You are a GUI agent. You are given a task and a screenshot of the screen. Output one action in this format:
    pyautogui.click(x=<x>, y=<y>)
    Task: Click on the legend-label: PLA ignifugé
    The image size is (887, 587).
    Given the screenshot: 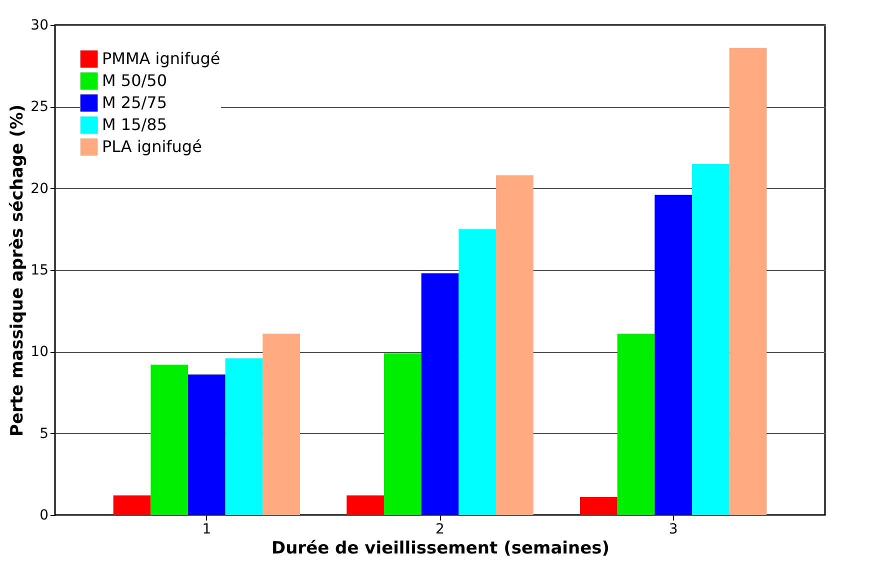 What is the action you would take?
    pyautogui.click(x=152, y=146)
    